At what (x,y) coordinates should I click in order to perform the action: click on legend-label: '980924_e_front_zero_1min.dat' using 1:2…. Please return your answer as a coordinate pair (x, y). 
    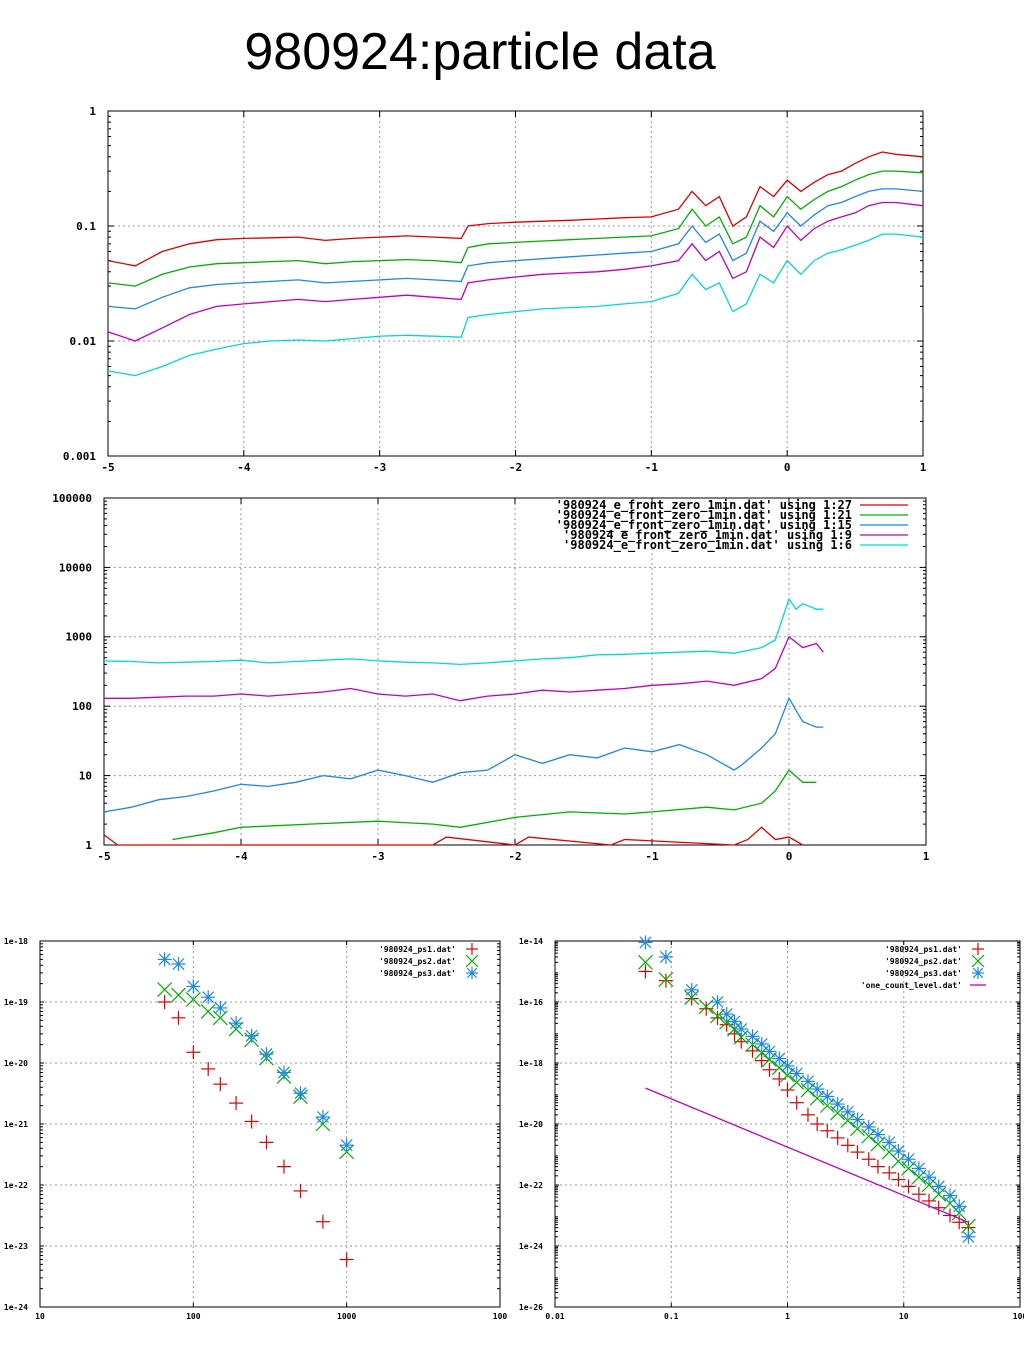
    Looking at the image, I should click on (704, 515).